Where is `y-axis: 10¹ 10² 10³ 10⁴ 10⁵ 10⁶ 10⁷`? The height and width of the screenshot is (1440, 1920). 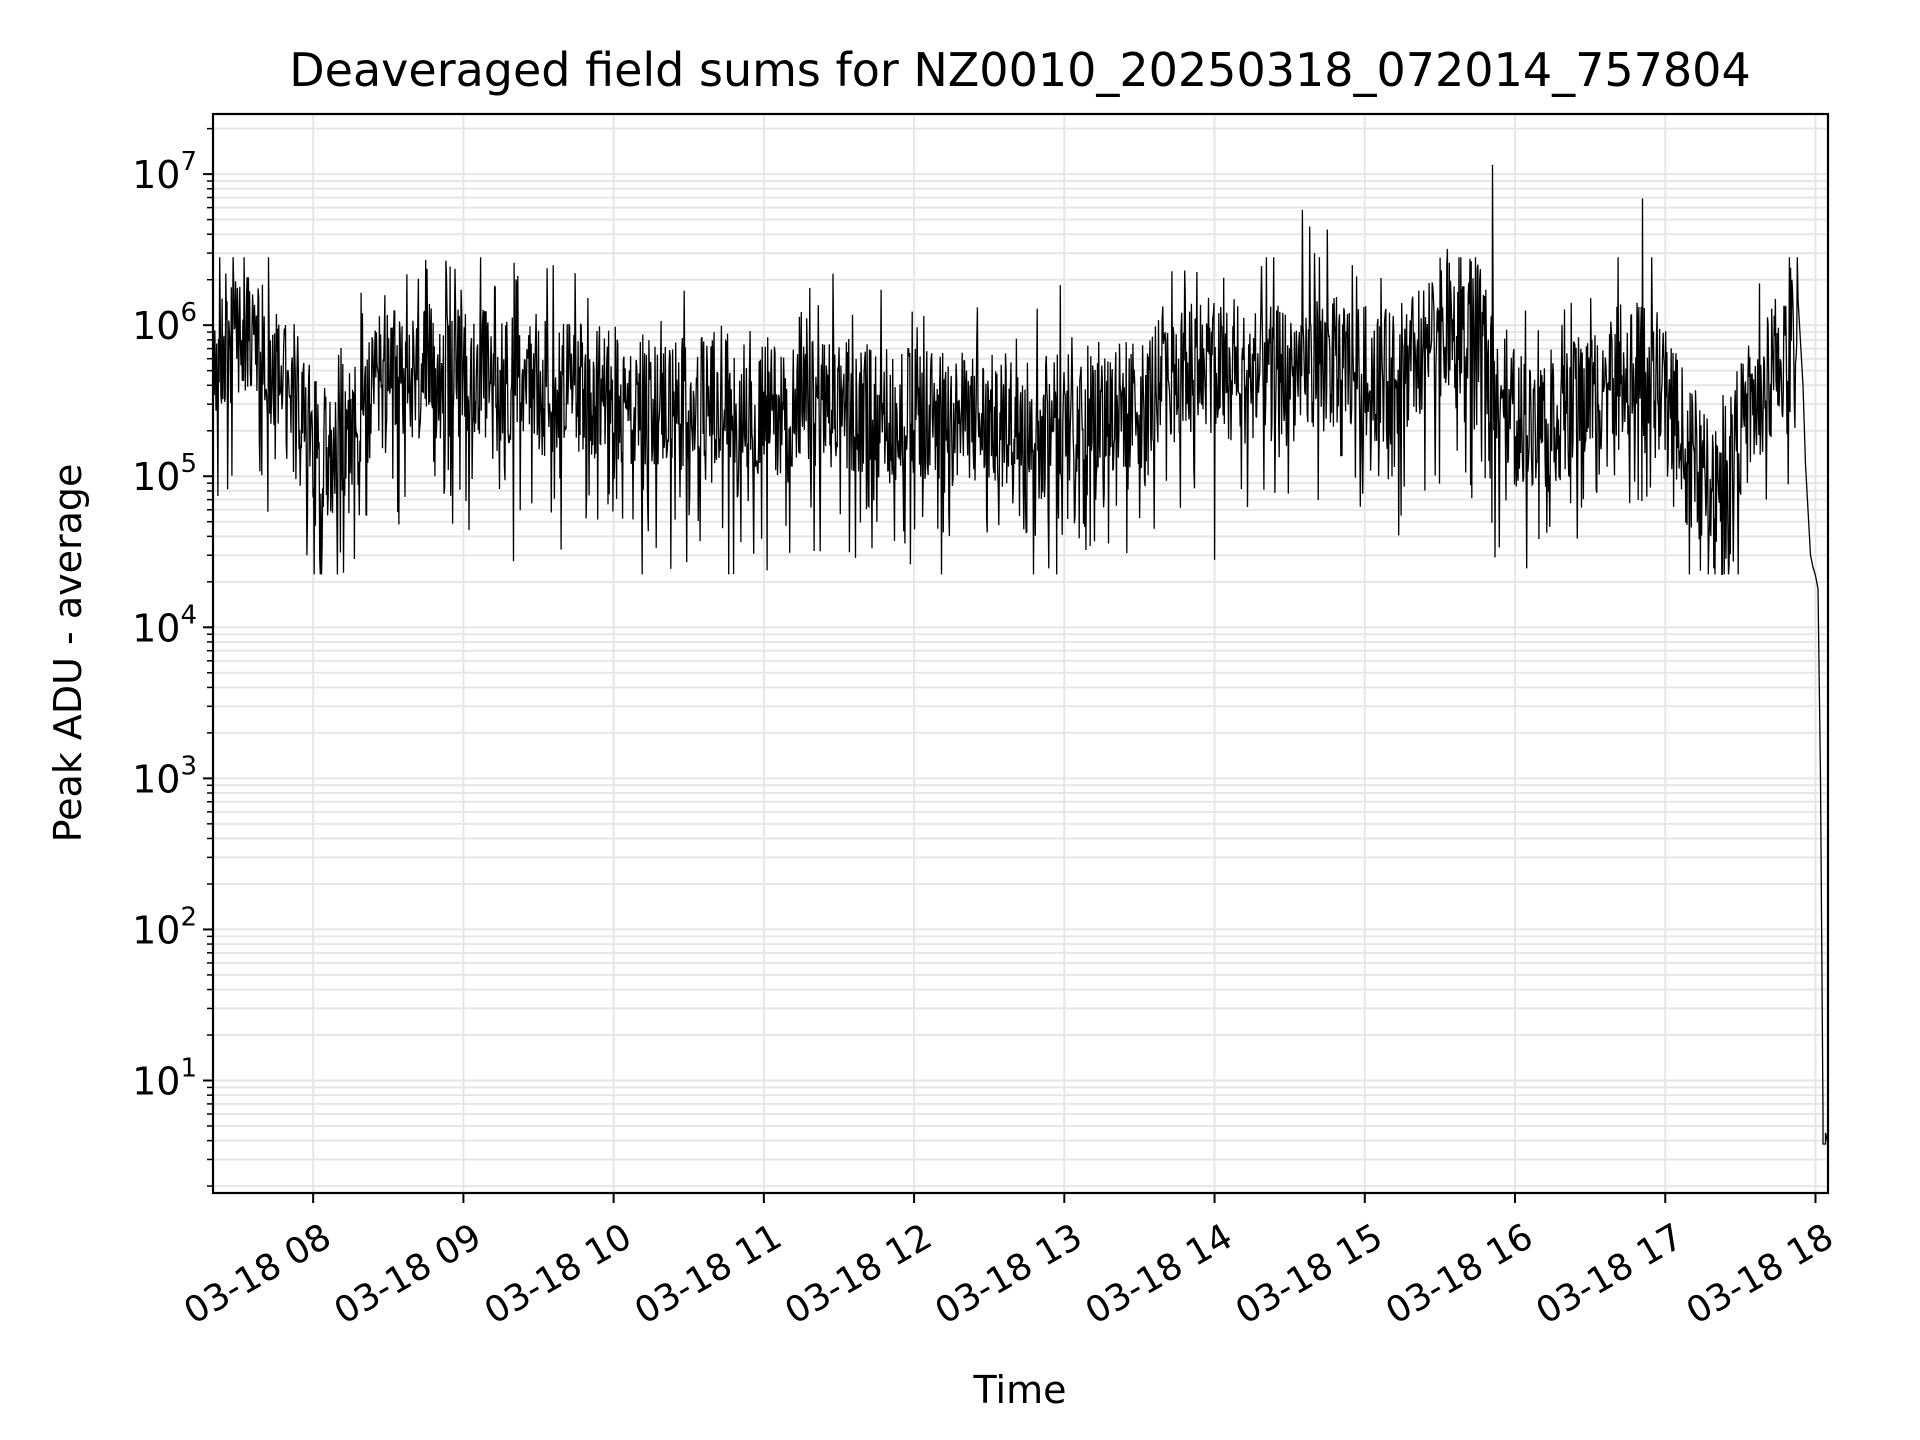 y-axis: 10¹ 10² 10³ 10⁴ 10⁵ 10⁶ 10⁷ is located at coordinates (172, 657).